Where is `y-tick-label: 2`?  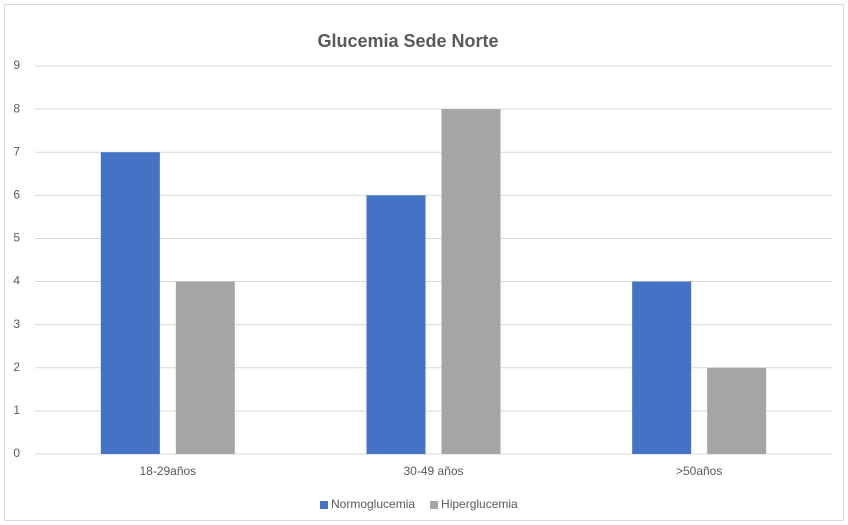
y-tick-label: 2 is located at coordinates (16, 367).